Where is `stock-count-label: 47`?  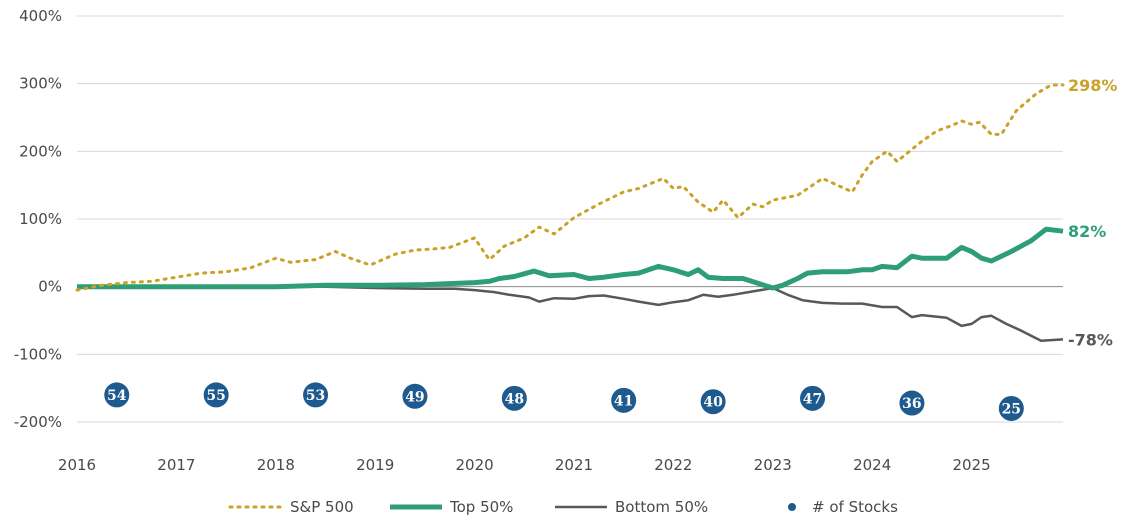
stock-count-label: 47 is located at coordinates (812, 399).